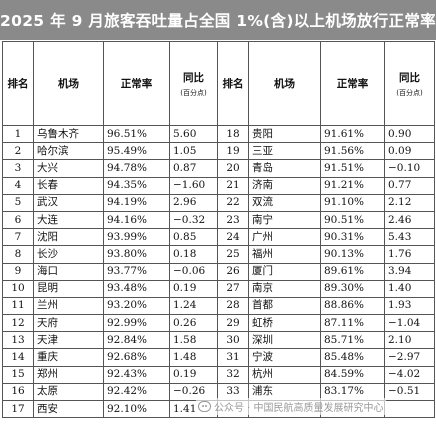  What do you see at coordinates (68, 254) in the screenshot?
I see `left-airport-cell: 长沙` at bounding box center [68, 254].